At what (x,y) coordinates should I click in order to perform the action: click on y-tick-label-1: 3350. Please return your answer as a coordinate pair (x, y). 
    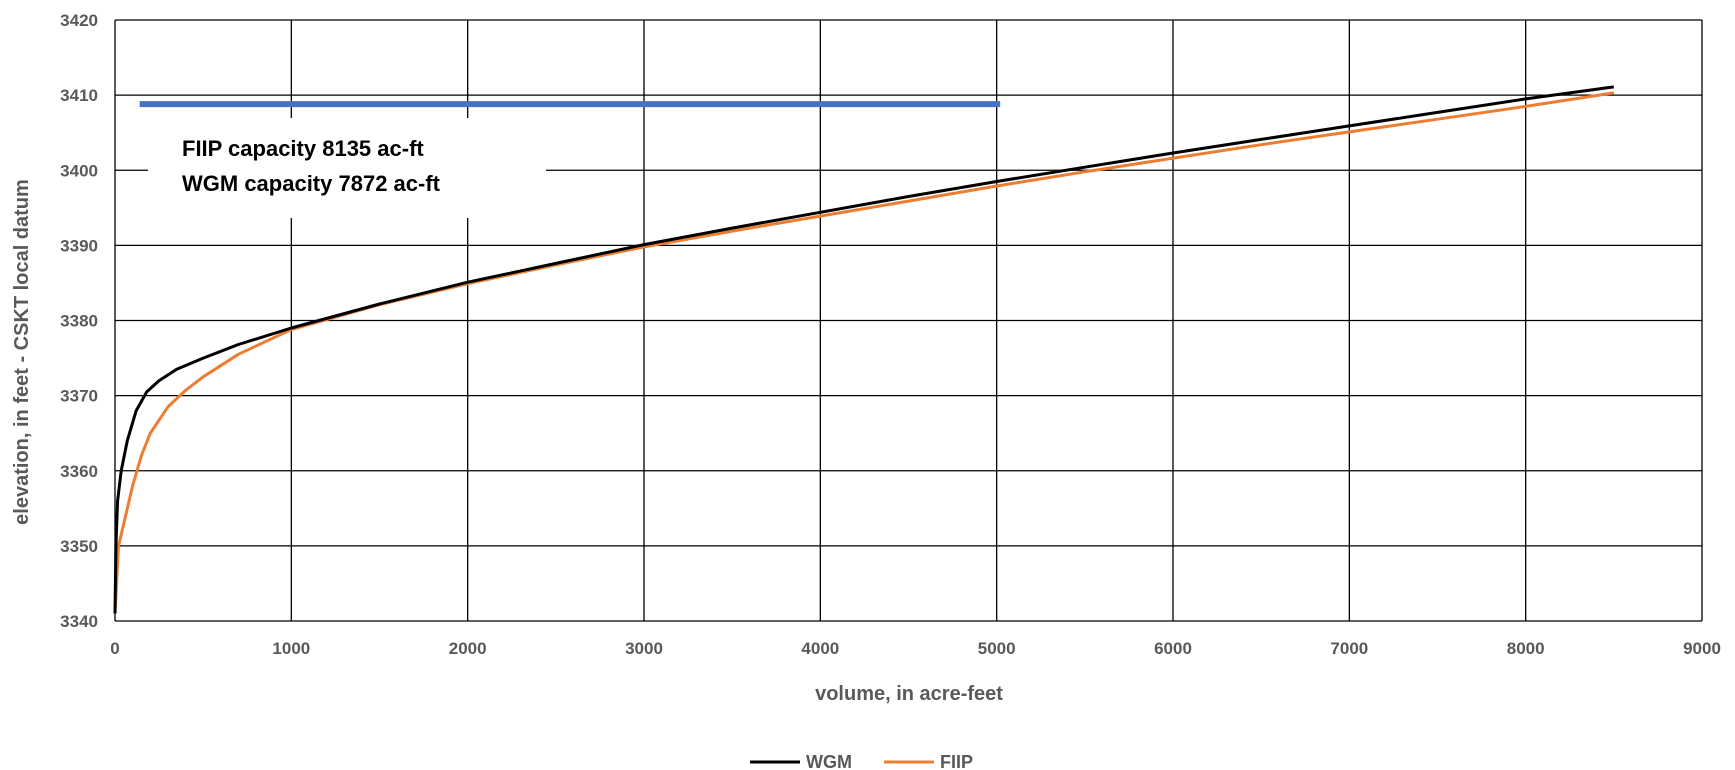
    Looking at the image, I should click on (79, 546).